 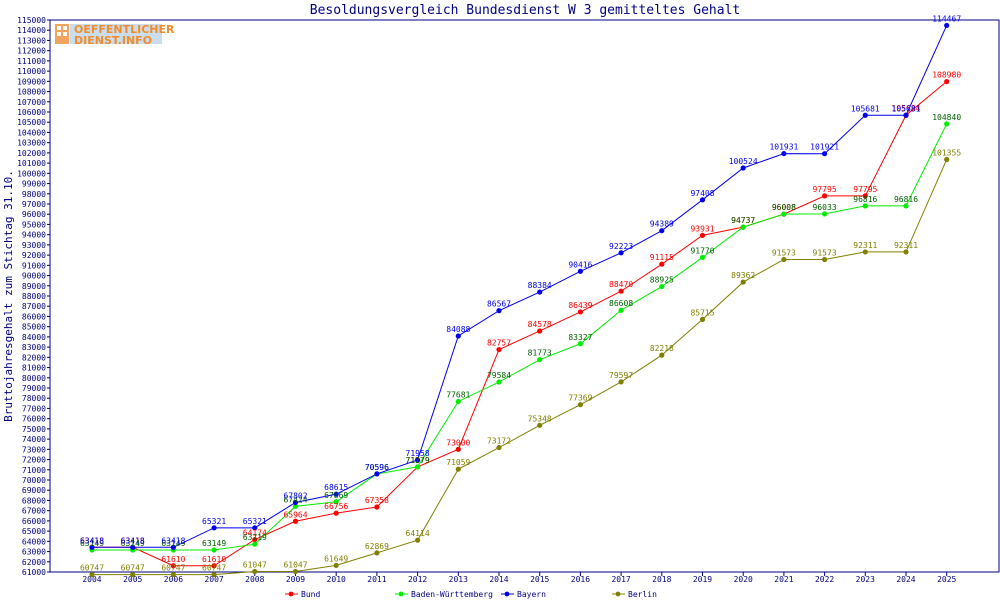 I want to click on y-tick-label: 84000, so click(x=34, y=337).